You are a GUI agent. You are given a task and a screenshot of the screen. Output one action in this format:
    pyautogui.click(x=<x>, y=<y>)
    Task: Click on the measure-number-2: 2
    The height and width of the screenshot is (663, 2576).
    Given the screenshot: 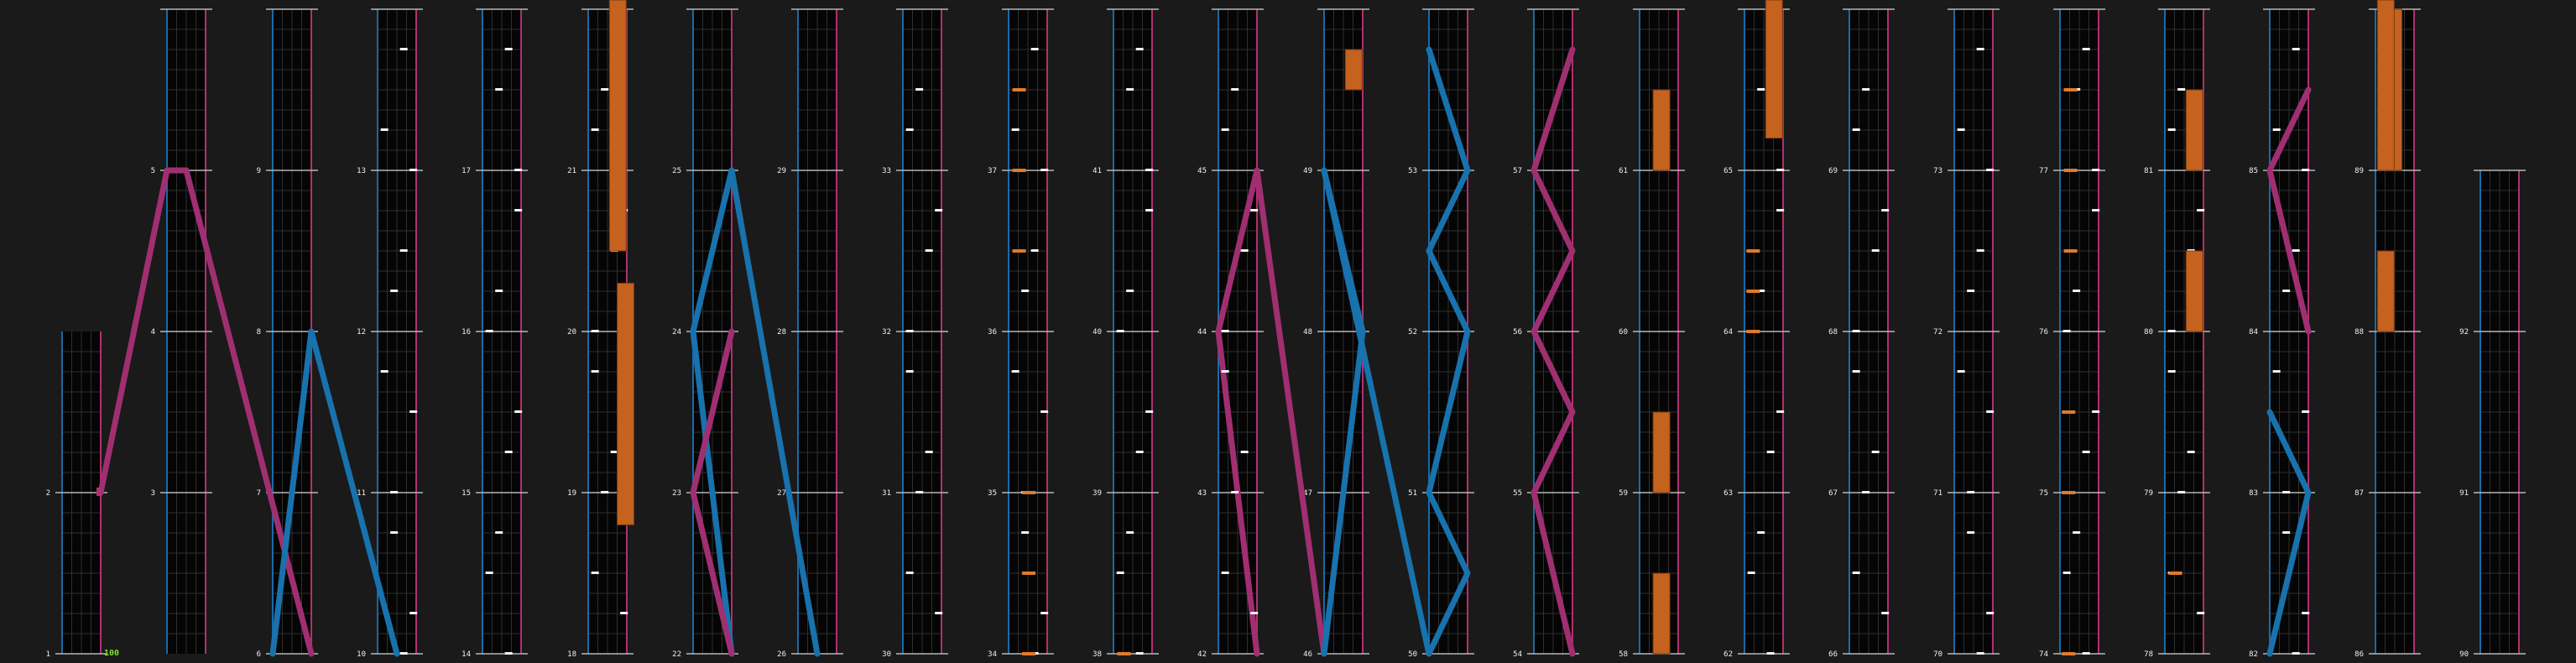 What is the action you would take?
    pyautogui.click(x=48, y=493)
    